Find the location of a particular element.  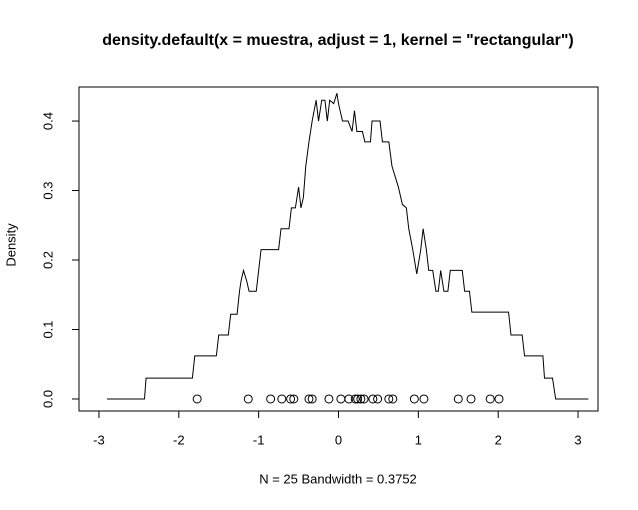

x-tick-label: -1 is located at coordinates (259, 439).